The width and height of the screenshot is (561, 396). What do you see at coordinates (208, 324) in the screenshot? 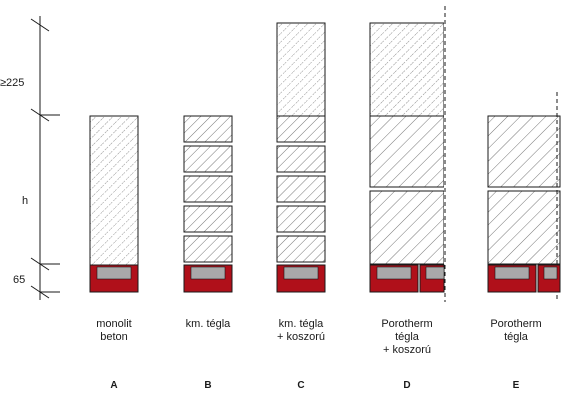
I see `column-b-caption: km. tégla` at bounding box center [208, 324].